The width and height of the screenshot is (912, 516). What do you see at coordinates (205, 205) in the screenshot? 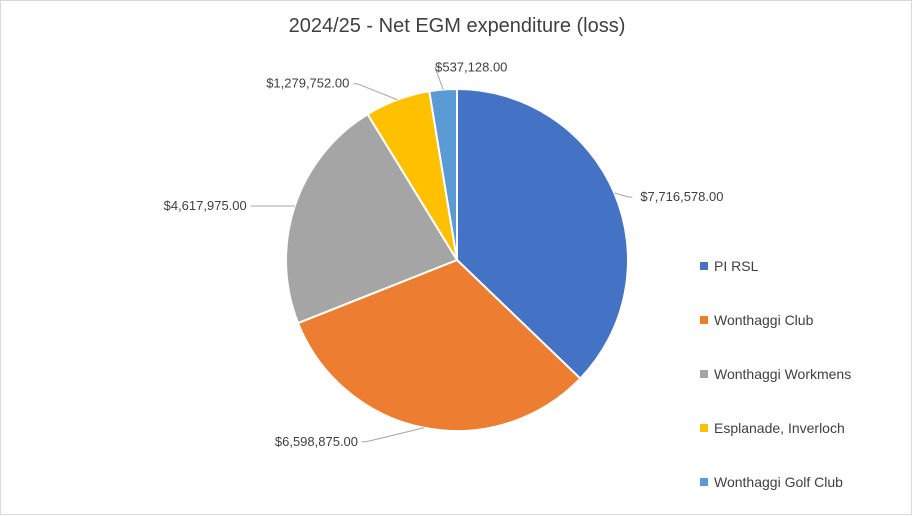
I see `data-label: $4,617,975.00` at bounding box center [205, 205].